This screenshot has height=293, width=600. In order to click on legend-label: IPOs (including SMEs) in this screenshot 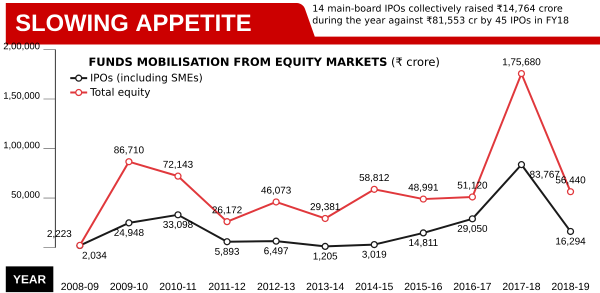, I will do `click(146, 78)`.